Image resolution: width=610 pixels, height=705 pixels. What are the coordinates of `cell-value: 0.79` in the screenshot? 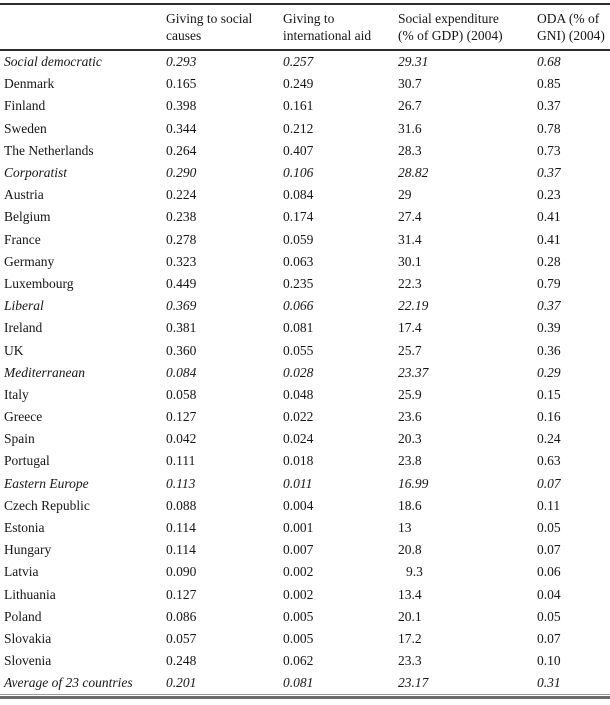 It's located at (549, 283).